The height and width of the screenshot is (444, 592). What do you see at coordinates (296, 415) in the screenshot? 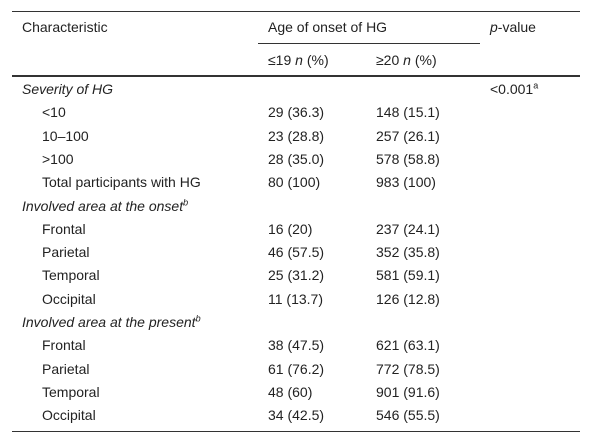
I see `data-cell: 34 (42.5)` at bounding box center [296, 415].